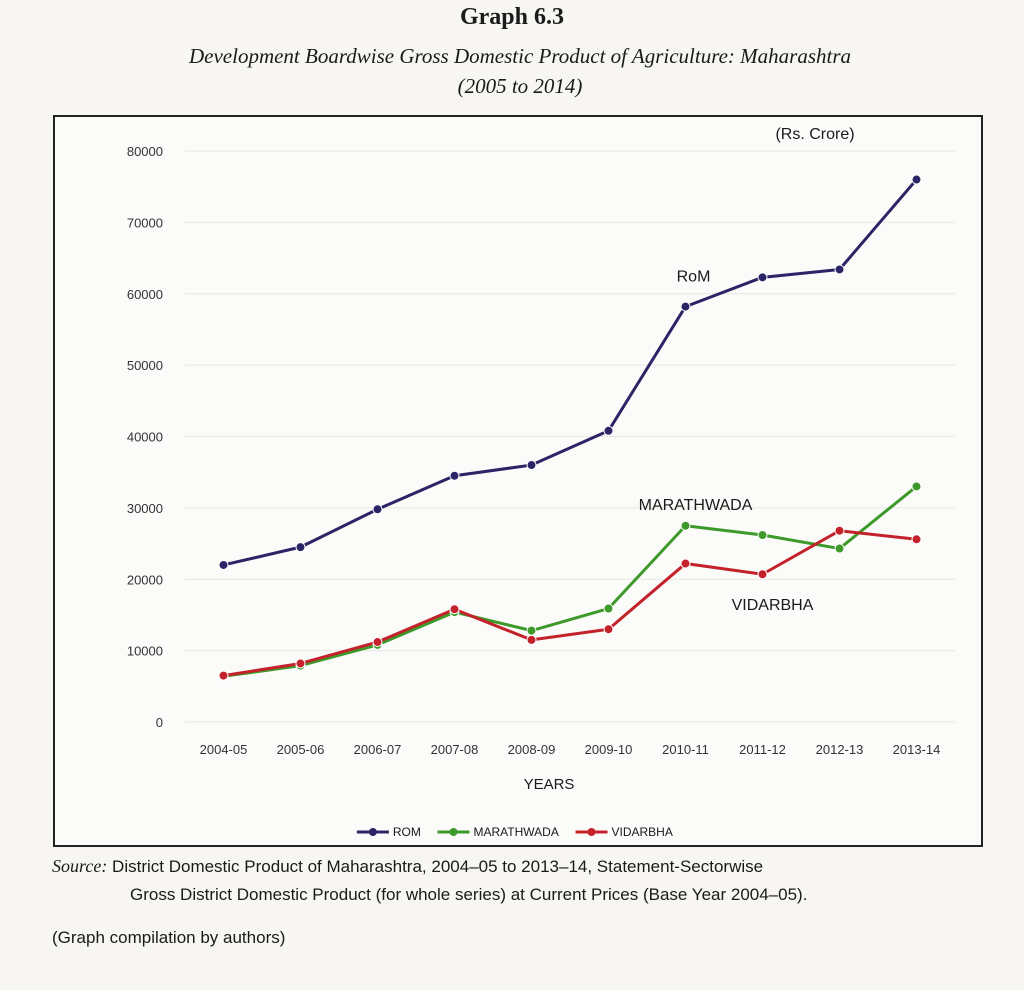 This screenshot has height=990, width=1024. What do you see at coordinates (145, 222) in the screenshot?
I see `y-tick-label: 70000` at bounding box center [145, 222].